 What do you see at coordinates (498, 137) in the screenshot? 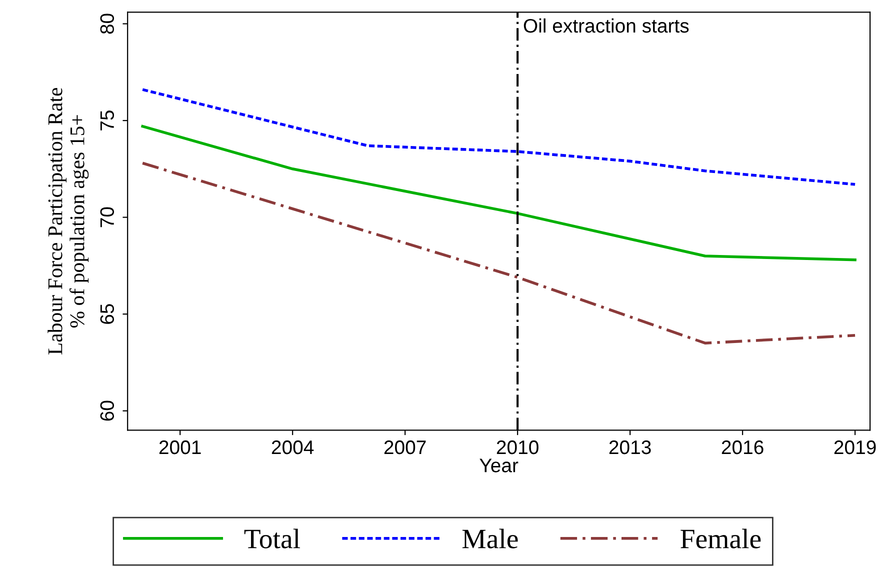
I see `line-series` at bounding box center [498, 137].